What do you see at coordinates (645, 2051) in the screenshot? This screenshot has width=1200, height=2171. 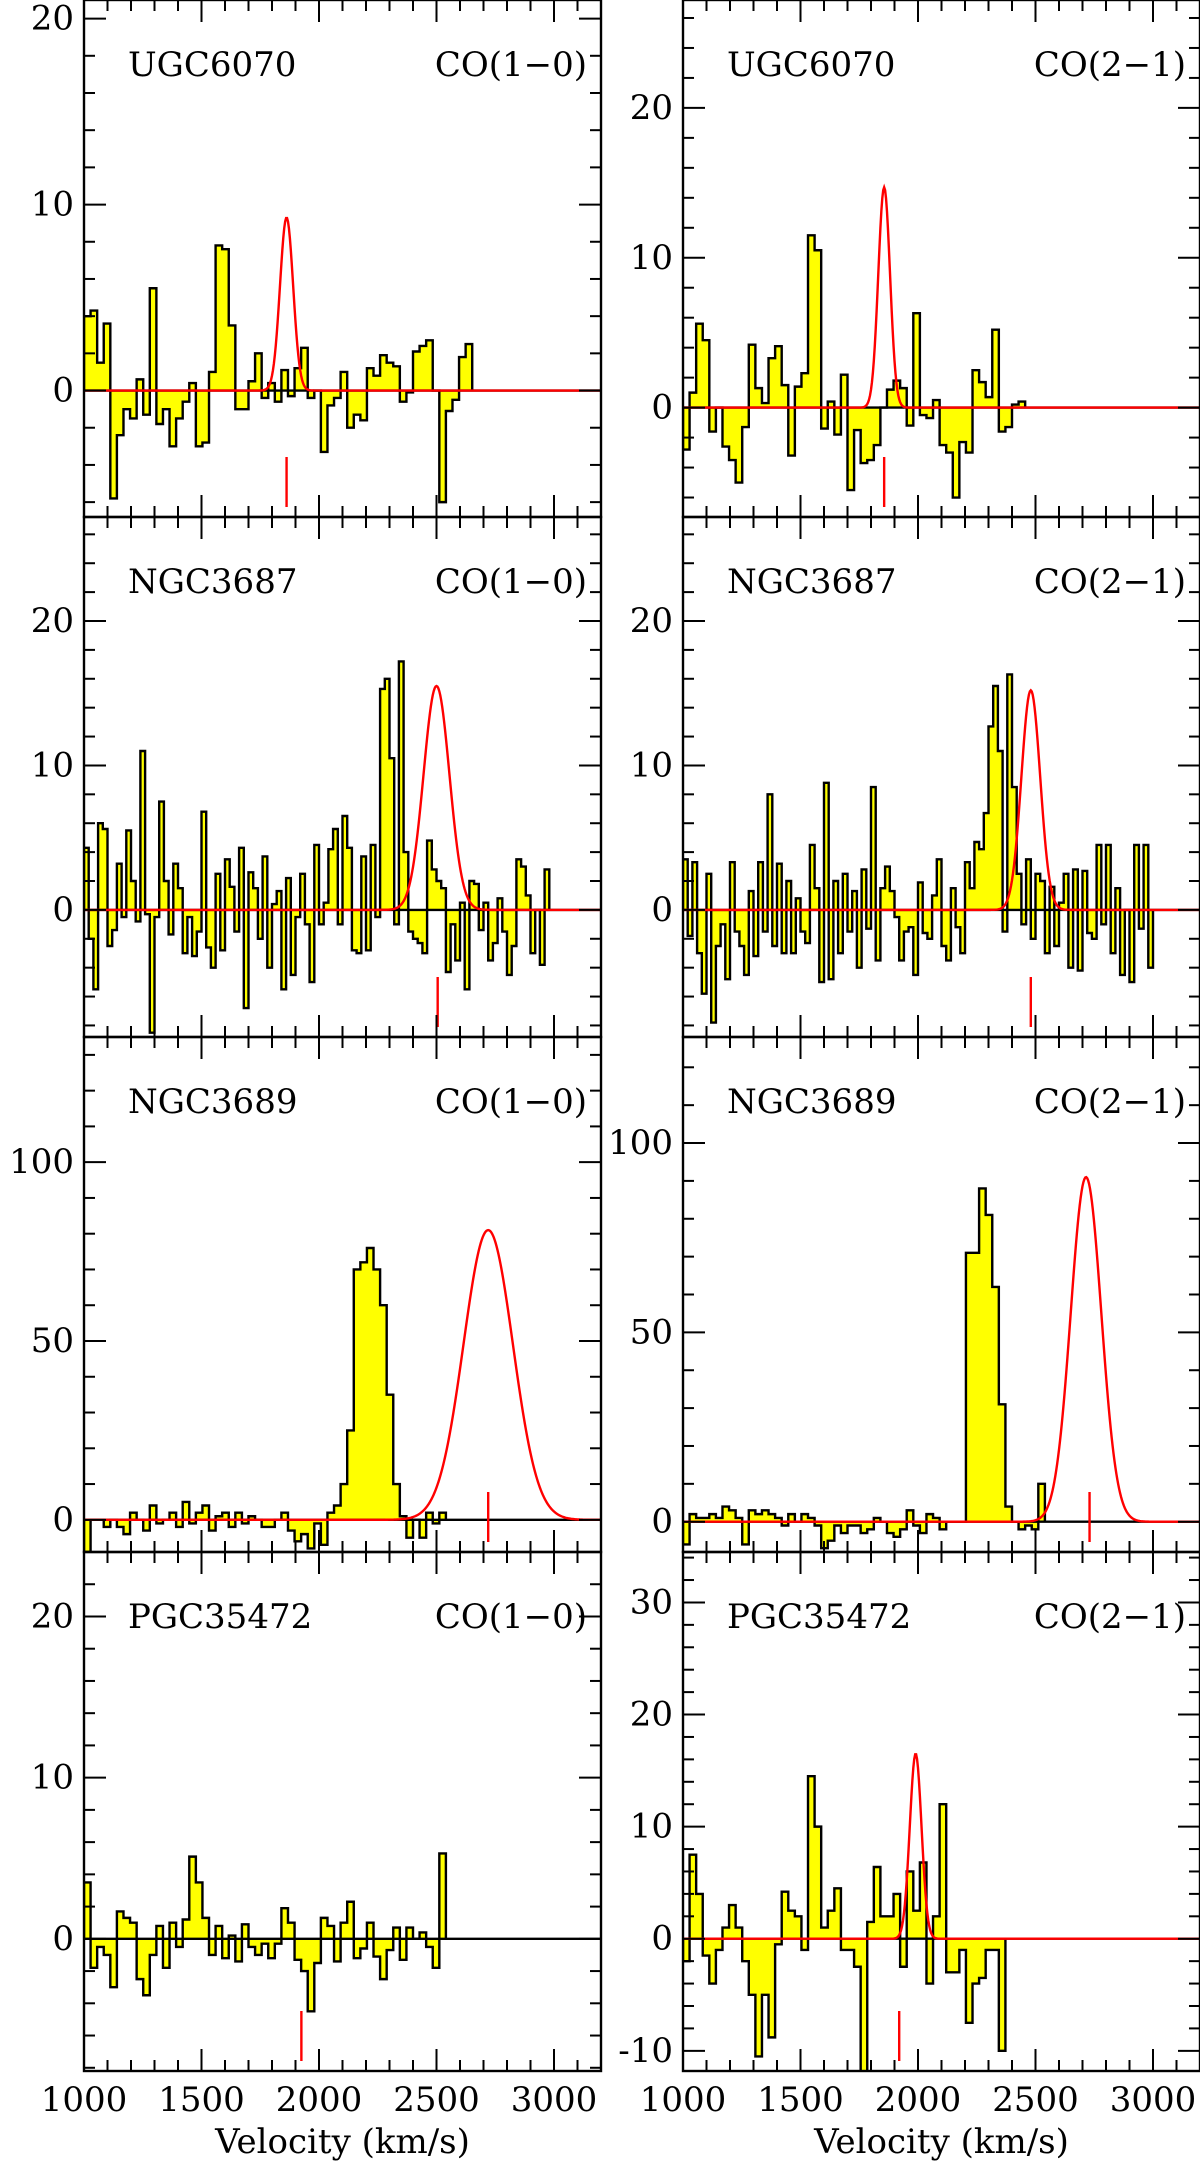 I see `y-tick-label: -10` at bounding box center [645, 2051].